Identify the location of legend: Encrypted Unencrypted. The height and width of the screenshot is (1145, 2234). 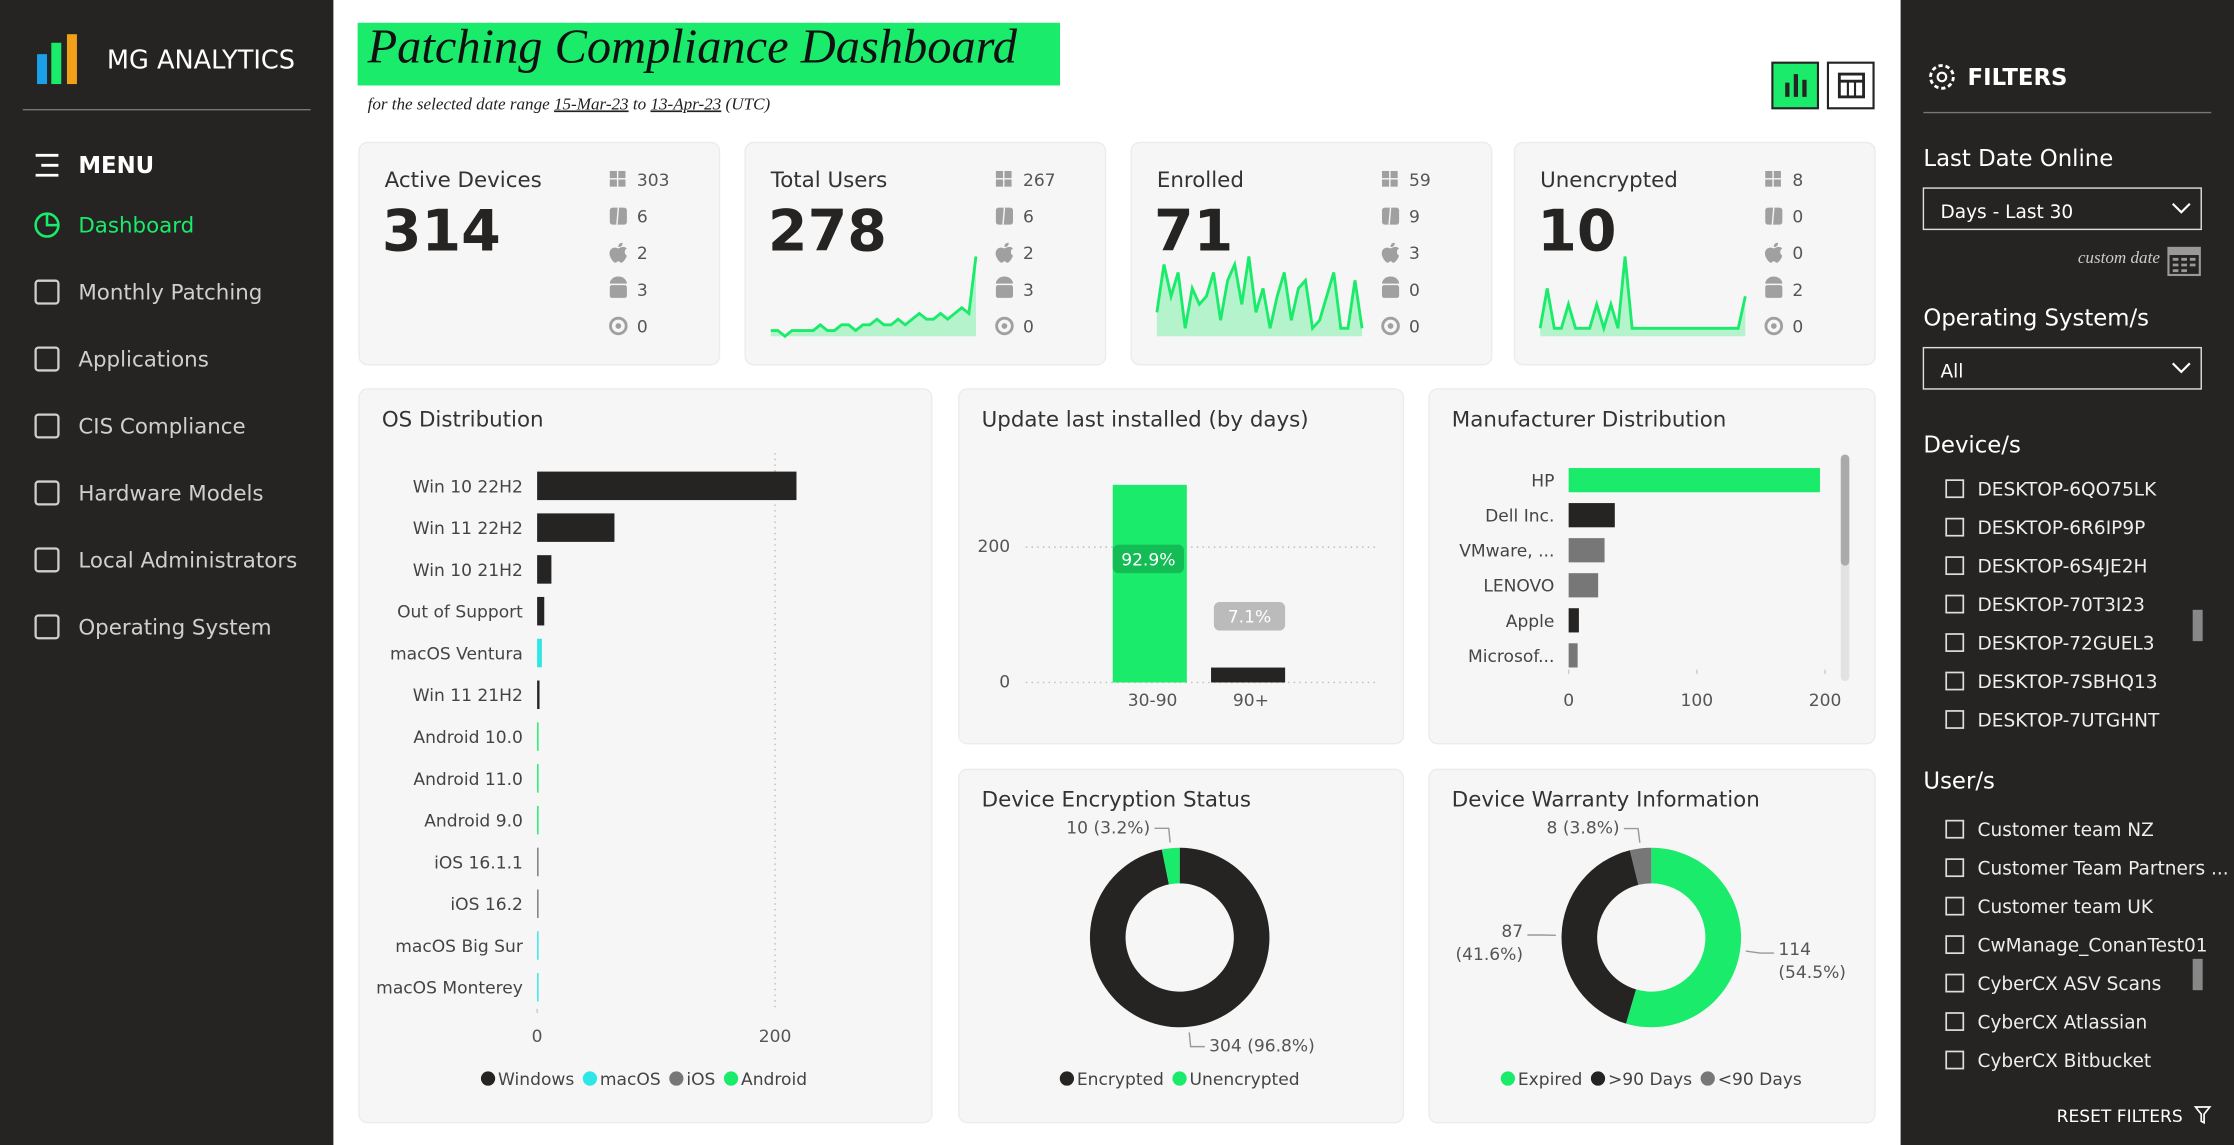
(1179, 1080).